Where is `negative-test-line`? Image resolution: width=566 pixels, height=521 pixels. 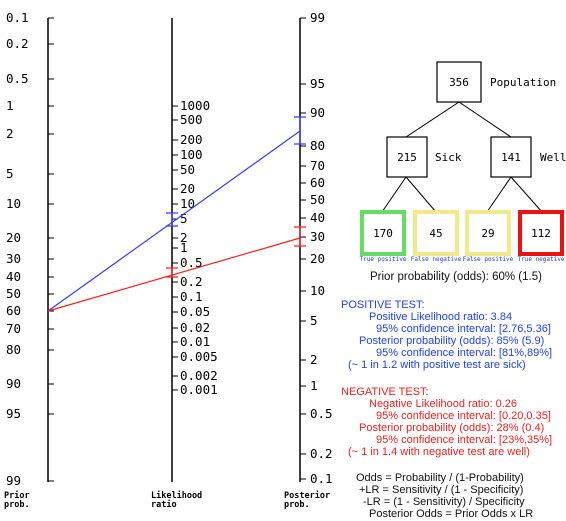
negative-test-line is located at coordinates (174, 274).